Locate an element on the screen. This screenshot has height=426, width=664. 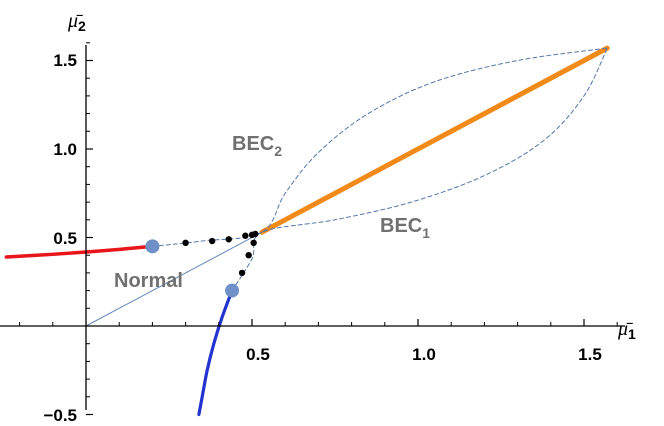
x-tick-label: 1.0 is located at coordinates (424, 354).